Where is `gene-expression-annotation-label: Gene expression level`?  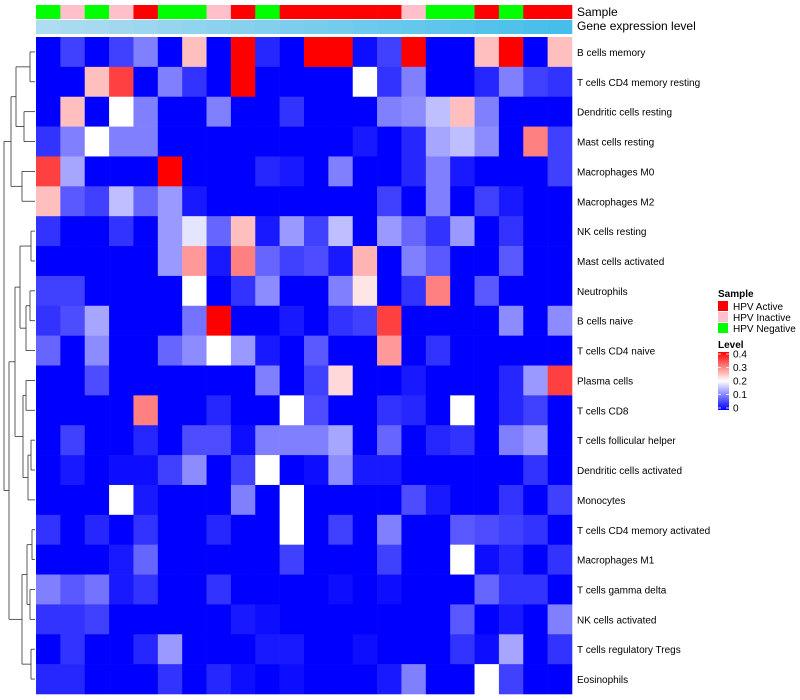
gene-expression-annotation-label: Gene expression level is located at coordinates (636, 26).